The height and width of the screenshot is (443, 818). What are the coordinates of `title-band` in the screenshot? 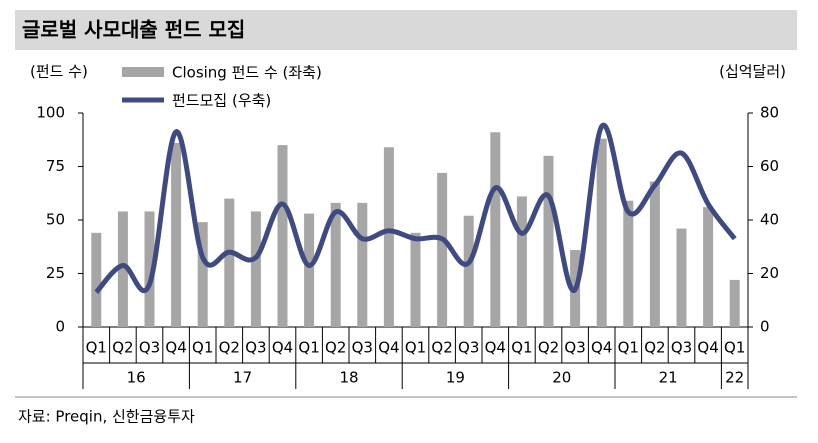 It's located at (406, 30).